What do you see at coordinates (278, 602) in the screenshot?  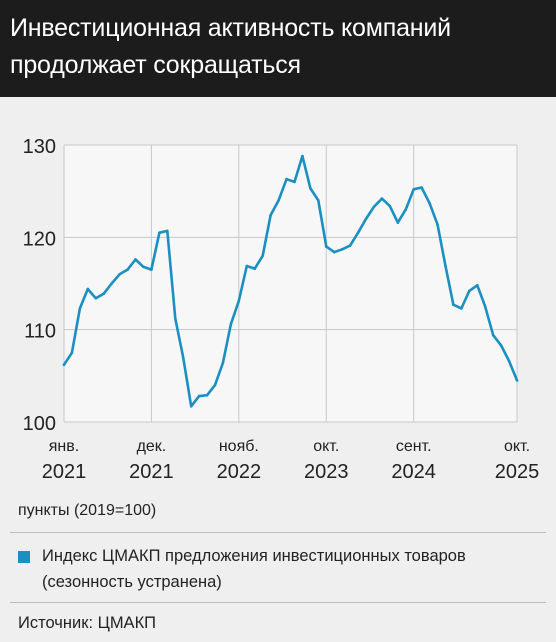 I see `divider-bottom` at bounding box center [278, 602].